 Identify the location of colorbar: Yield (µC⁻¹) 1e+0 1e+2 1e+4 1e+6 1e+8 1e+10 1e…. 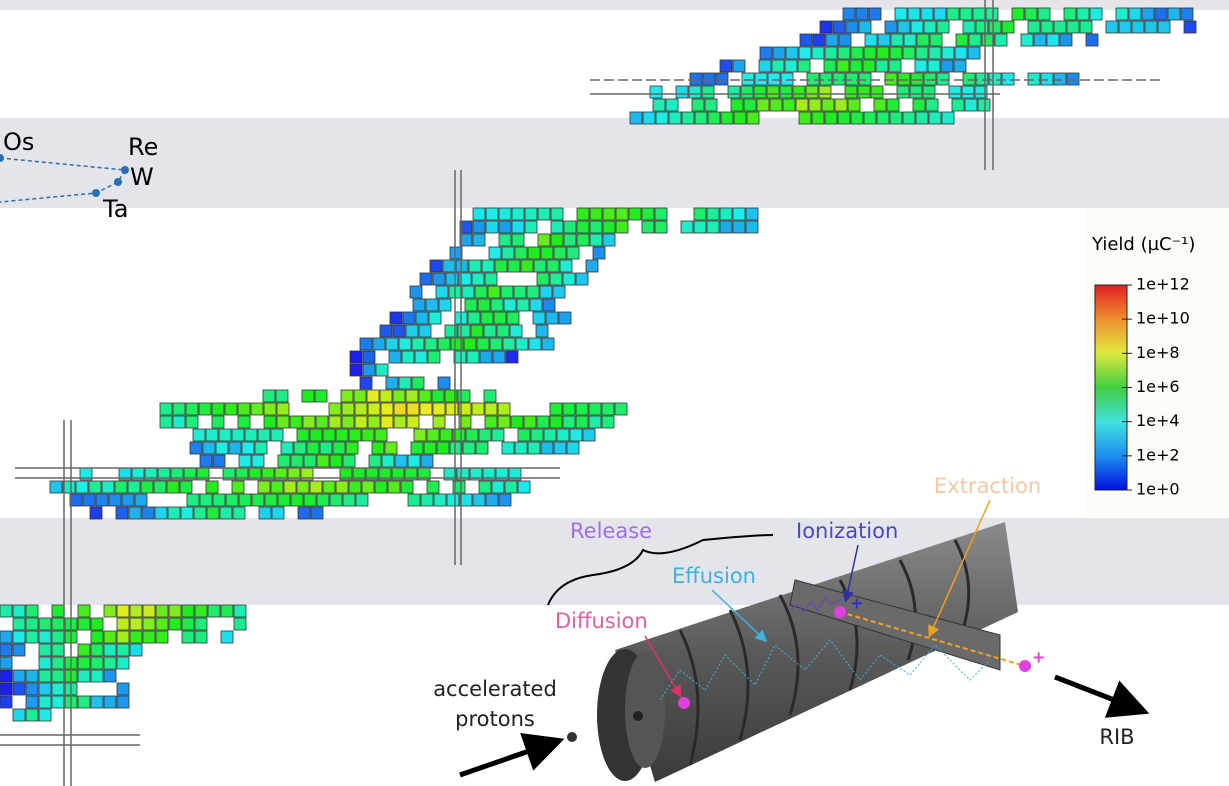
(1157, 362).